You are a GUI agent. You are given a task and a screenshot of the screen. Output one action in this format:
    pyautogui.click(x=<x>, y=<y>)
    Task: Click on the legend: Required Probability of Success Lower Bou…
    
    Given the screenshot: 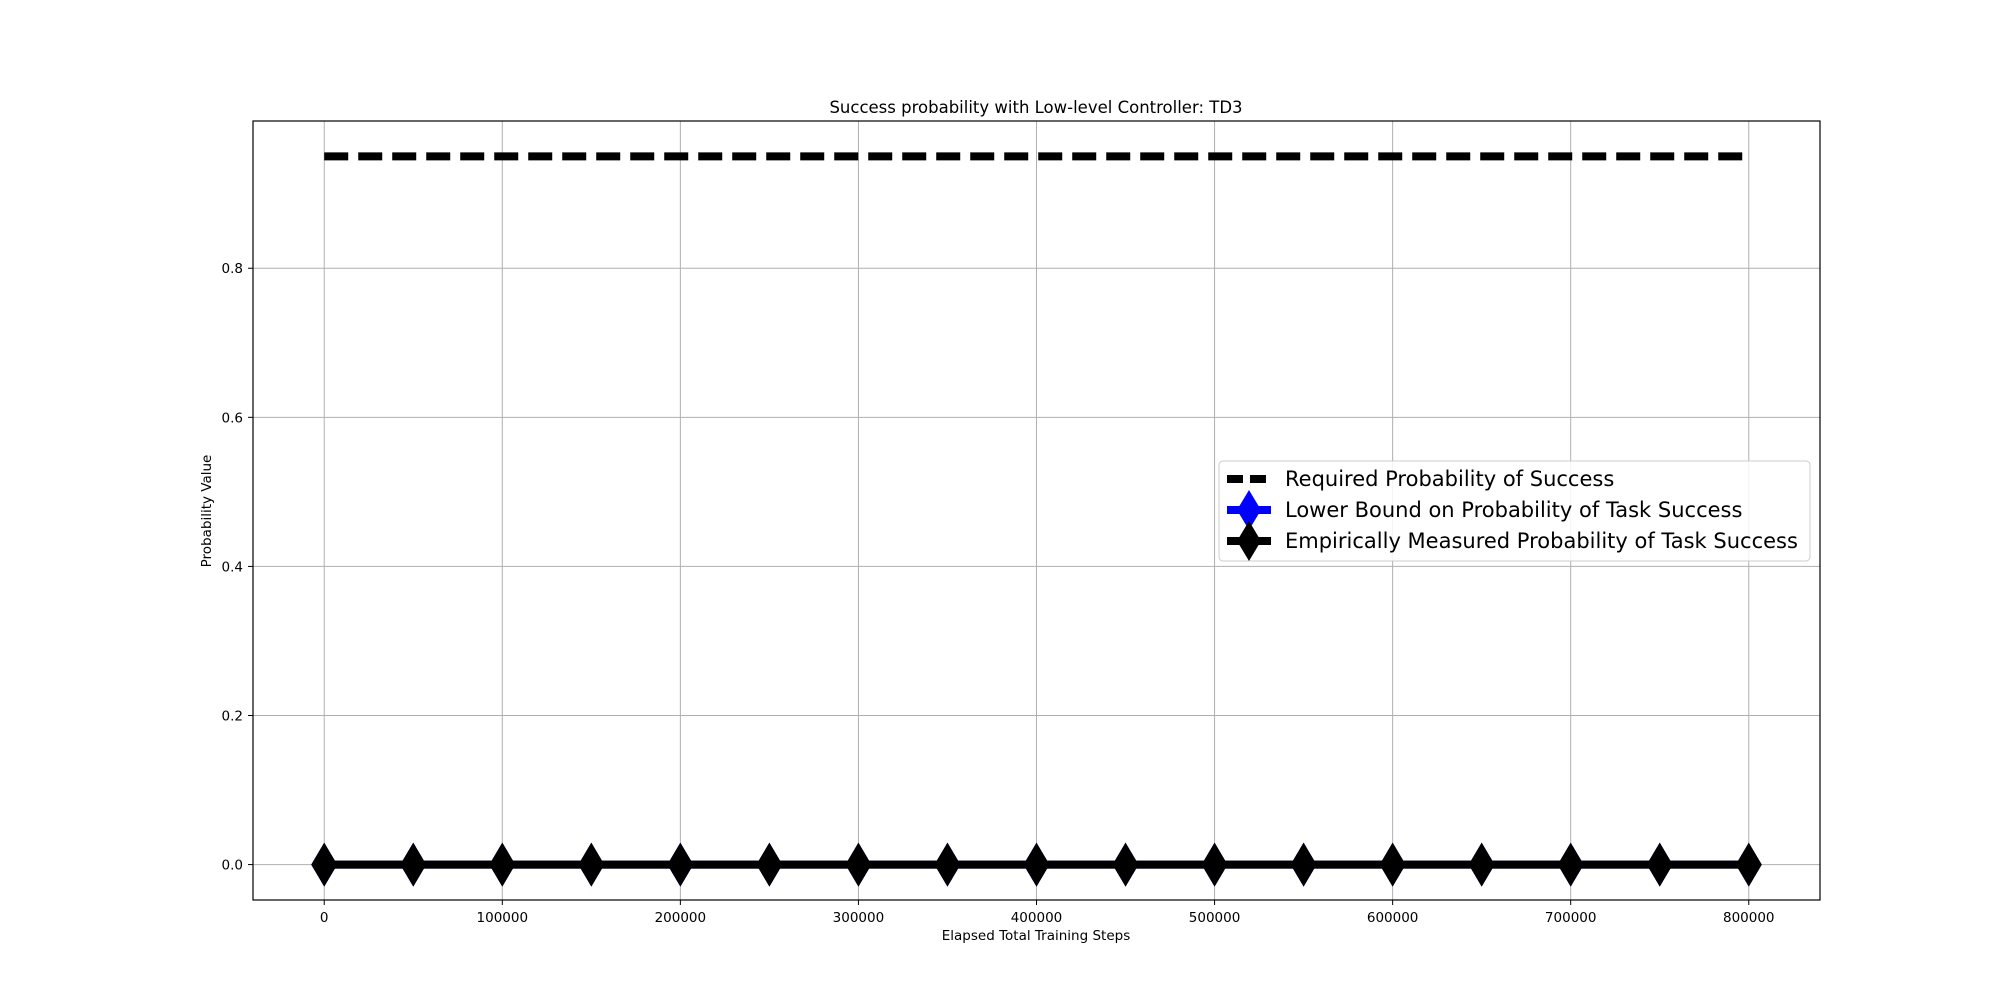 What is the action you would take?
    pyautogui.click(x=1514, y=511)
    